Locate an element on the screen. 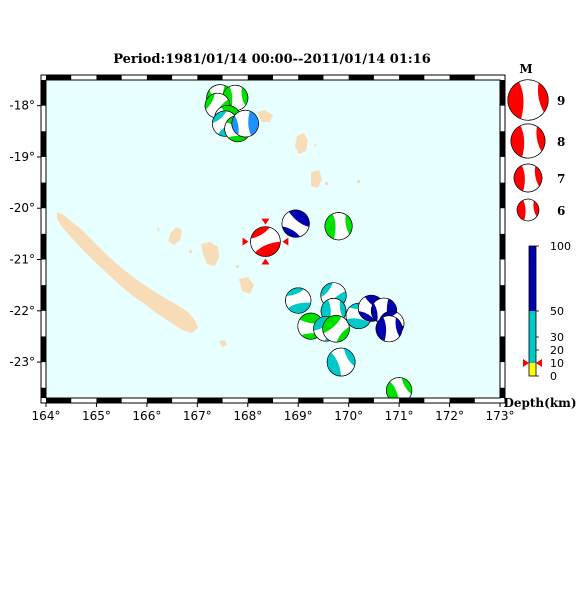 This screenshot has height=600, width=585. depth-legend-tick-label: 20 is located at coordinates (557, 350).